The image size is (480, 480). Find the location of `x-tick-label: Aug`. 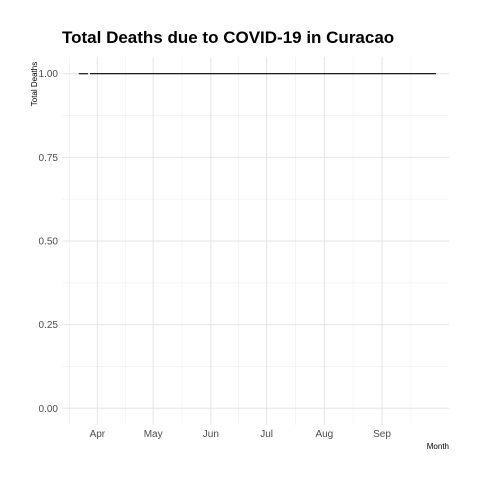

x-tick-label: Aug is located at coordinates (324, 434).